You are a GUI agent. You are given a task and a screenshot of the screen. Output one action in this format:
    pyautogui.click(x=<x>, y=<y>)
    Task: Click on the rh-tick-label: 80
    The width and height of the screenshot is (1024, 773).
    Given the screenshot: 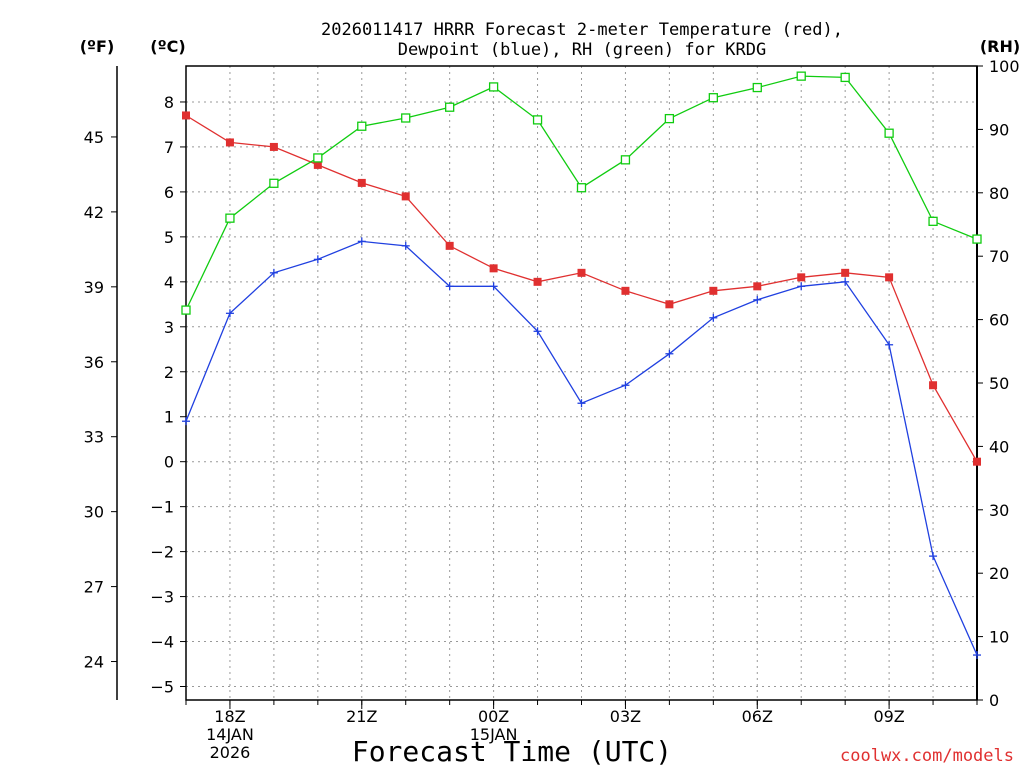 What is the action you would take?
    pyautogui.click(x=999, y=193)
    